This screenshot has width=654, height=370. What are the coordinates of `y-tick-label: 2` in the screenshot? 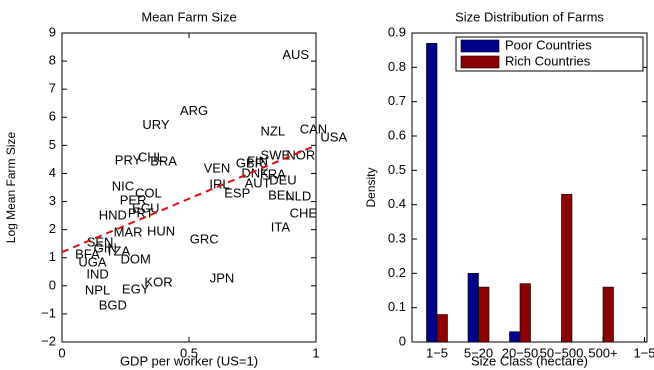 It's located at (52, 228).